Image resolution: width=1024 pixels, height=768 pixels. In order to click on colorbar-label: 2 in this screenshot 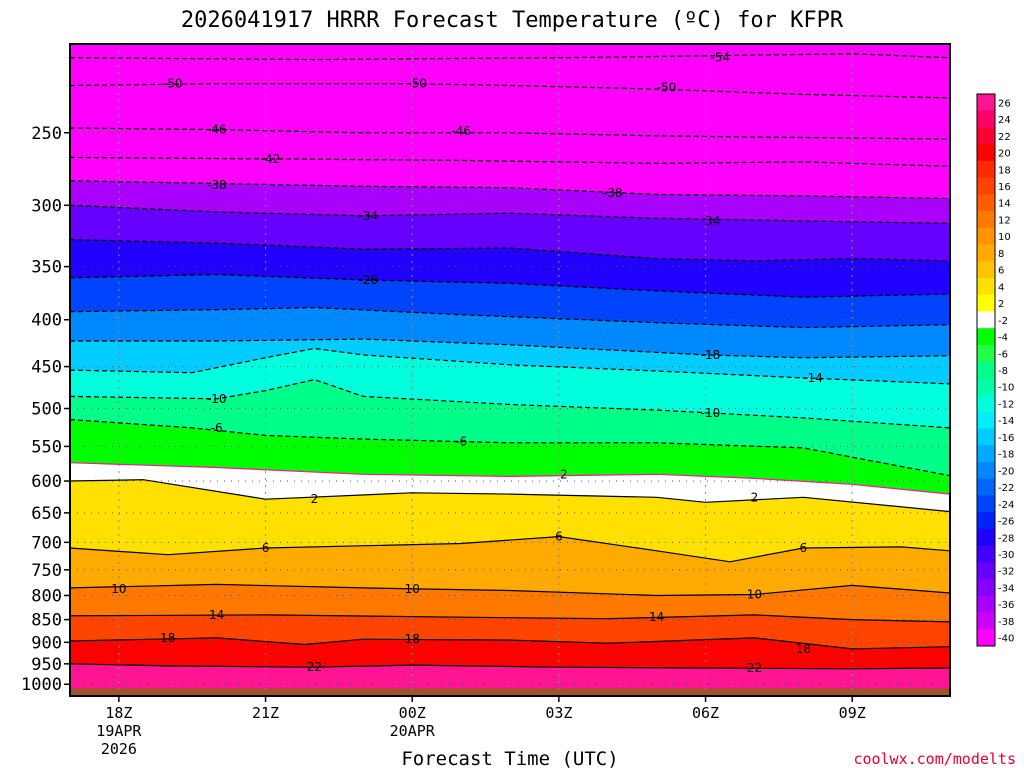, I will do `click(1001, 304)`.